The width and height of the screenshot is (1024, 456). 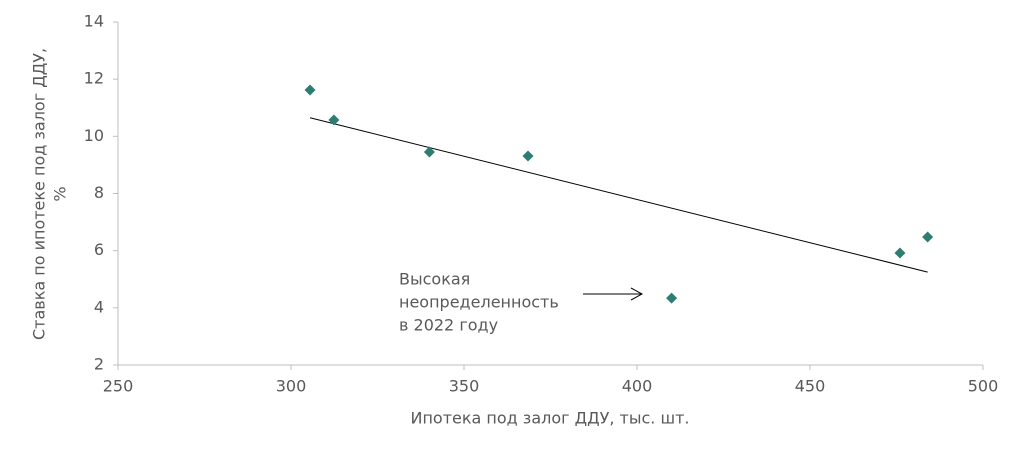 What do you see at coordinates (39, 194) in the screenshot?
I see `y-axis-label-line: Ставка по ипотеке под залог ДДУ,` at bounding box center [39, 194].